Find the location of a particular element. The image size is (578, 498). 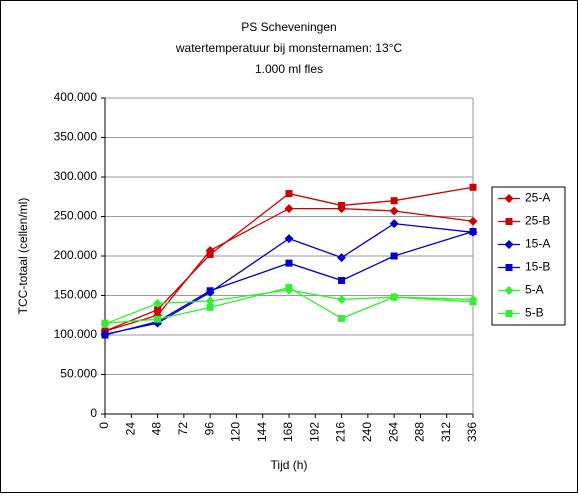

x-tick-label: 216 is located at coordinates (341, 432).